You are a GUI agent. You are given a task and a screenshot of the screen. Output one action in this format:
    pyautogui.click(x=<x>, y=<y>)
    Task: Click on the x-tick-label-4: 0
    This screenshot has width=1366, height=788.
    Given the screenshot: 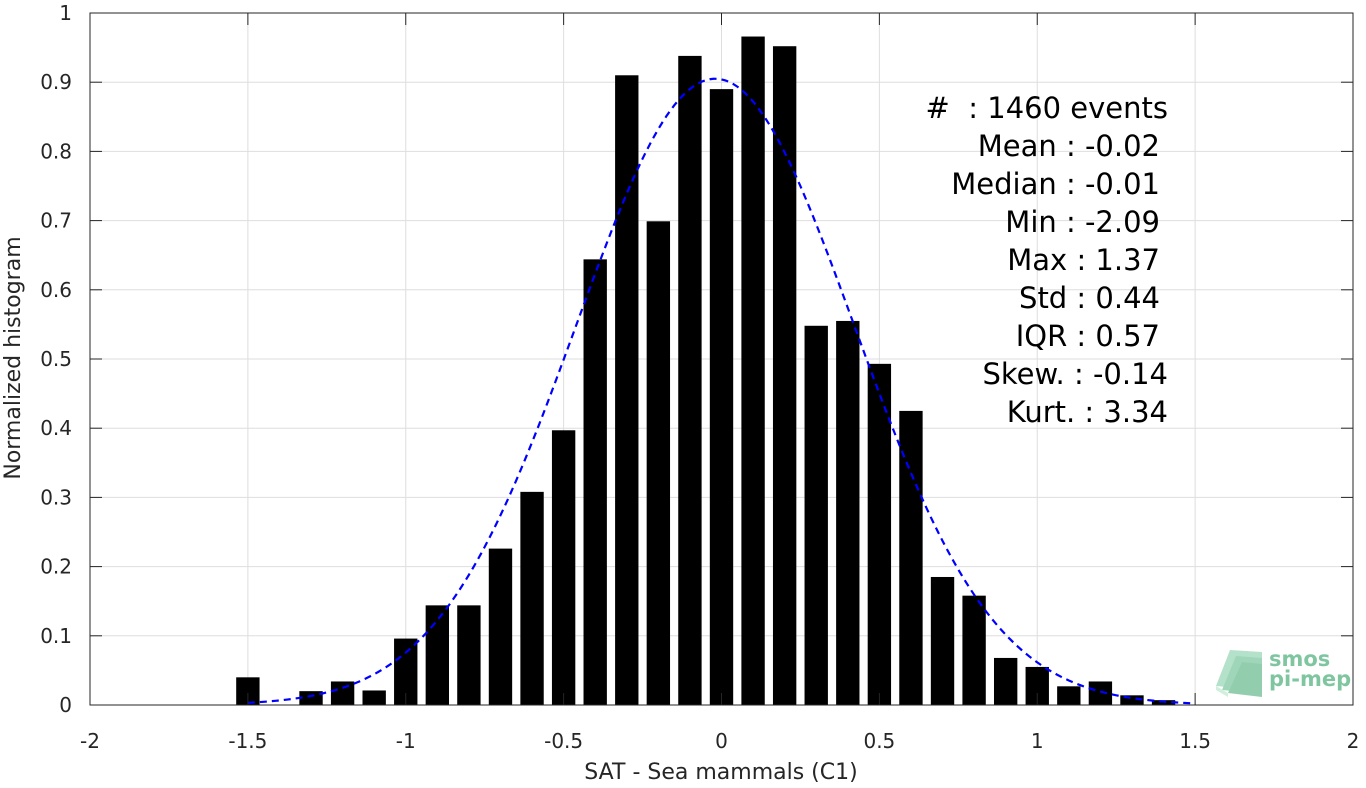 What is the action you would take?
    pyautogui.click(x=721, y=741)
    